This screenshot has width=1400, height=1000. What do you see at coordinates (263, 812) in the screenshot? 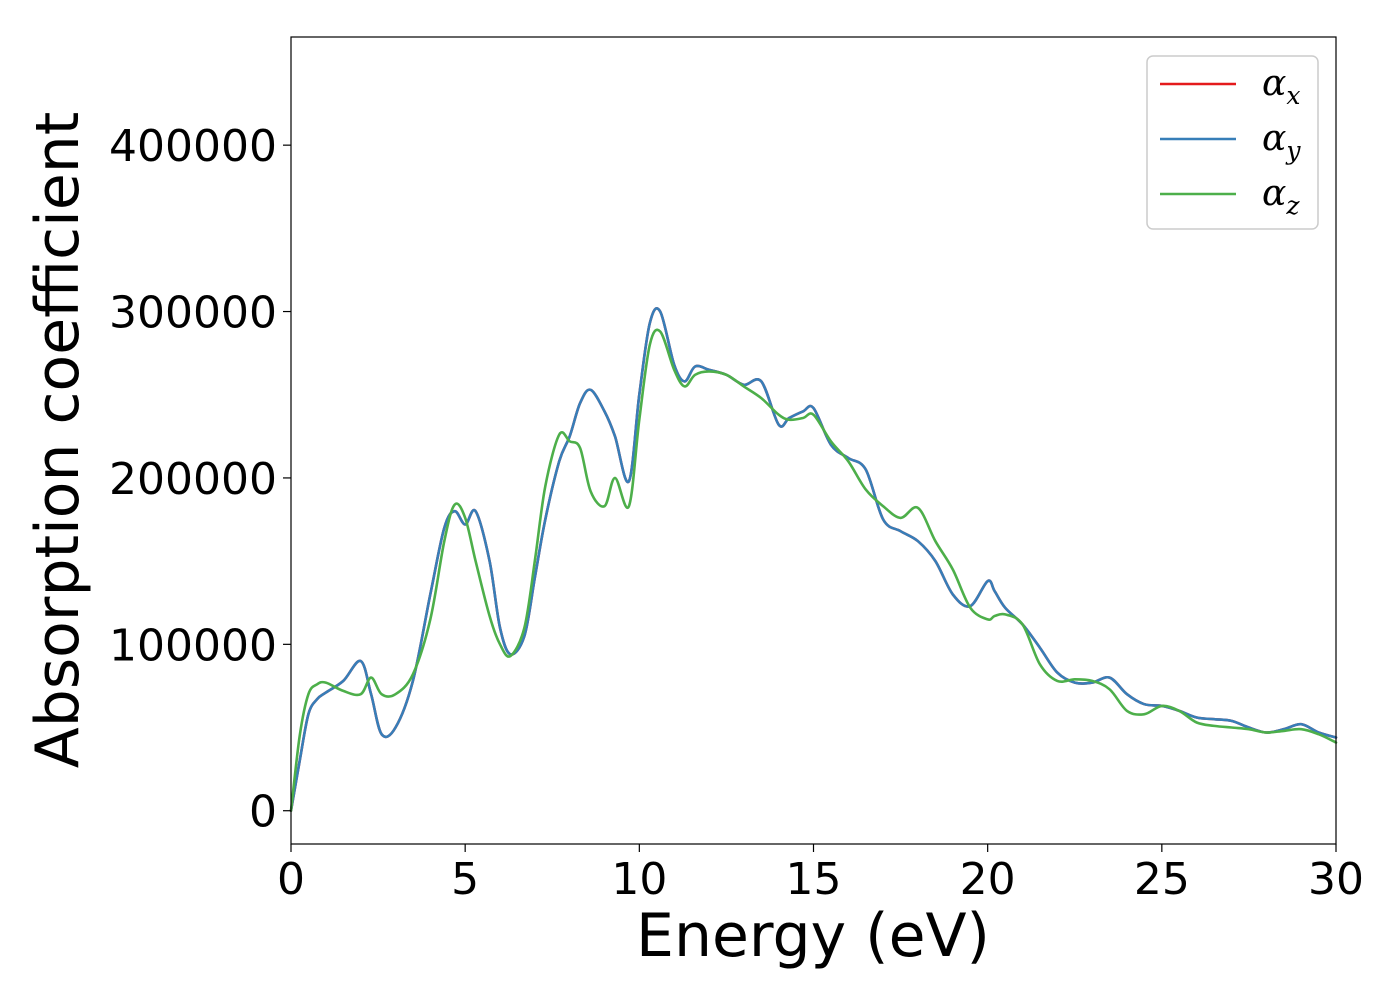
I see `y-tick-label: 0` at bounding box center [263, 812].